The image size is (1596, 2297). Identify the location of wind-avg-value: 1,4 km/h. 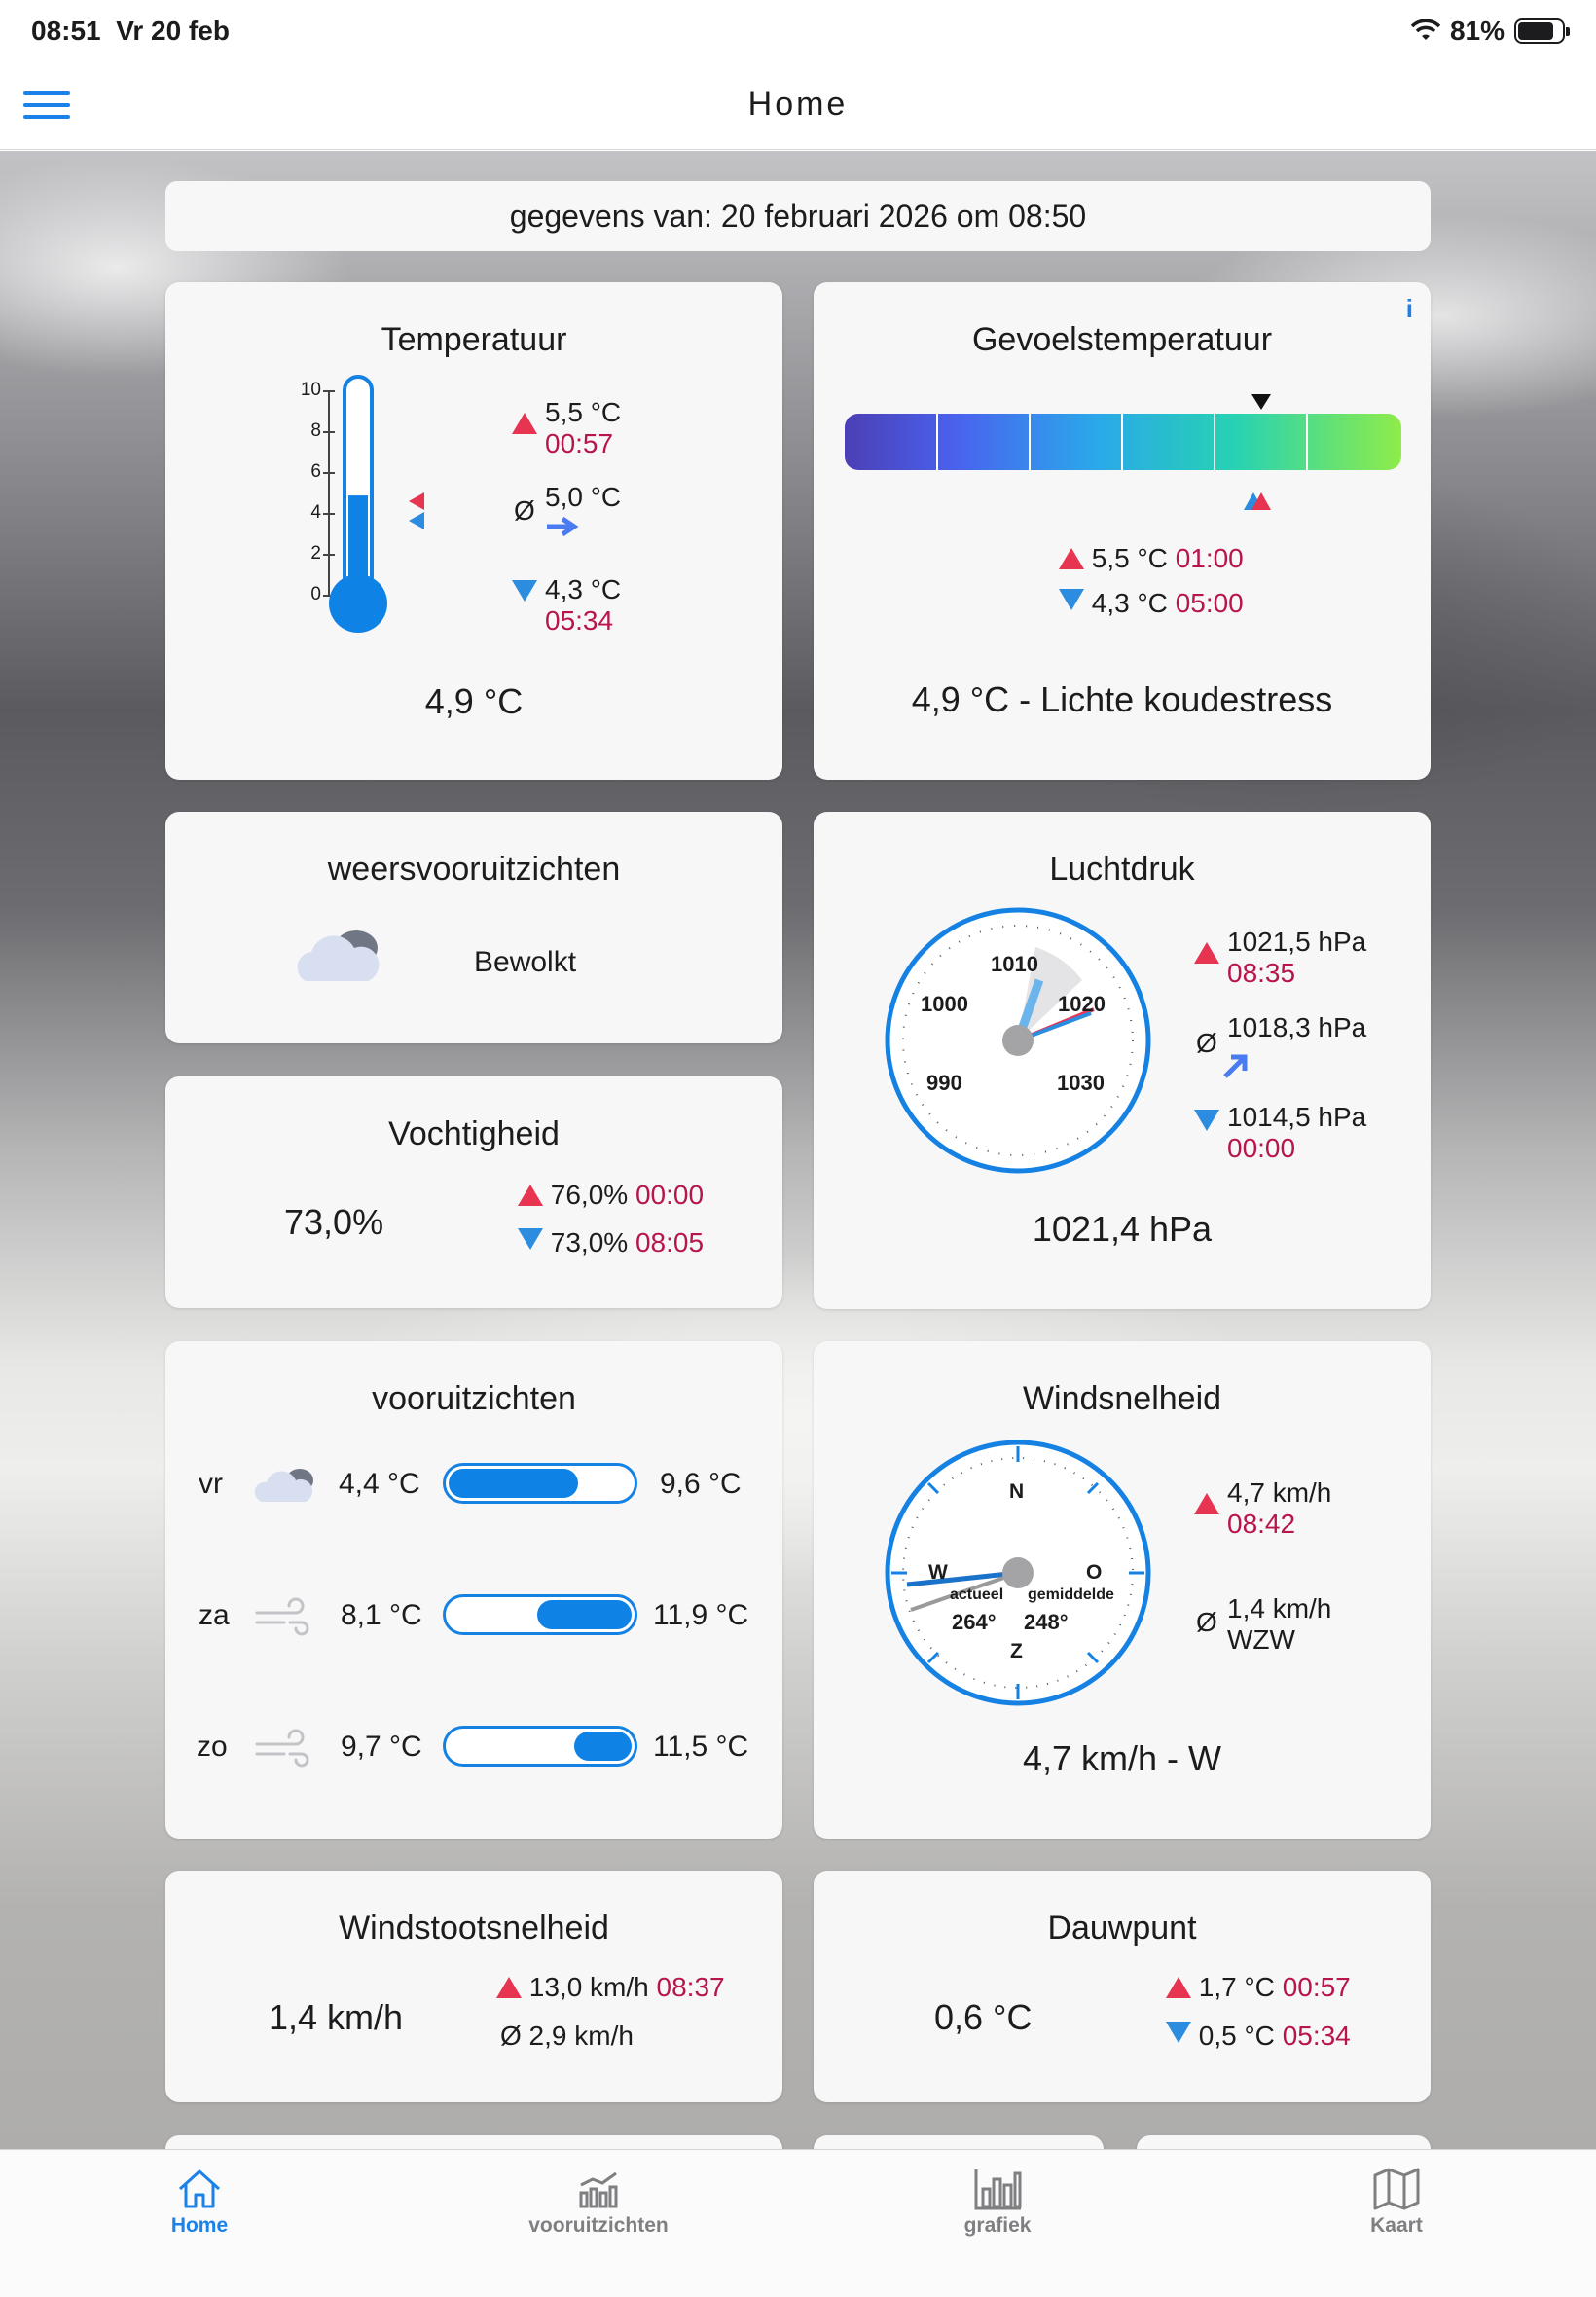
(1279, 1608).